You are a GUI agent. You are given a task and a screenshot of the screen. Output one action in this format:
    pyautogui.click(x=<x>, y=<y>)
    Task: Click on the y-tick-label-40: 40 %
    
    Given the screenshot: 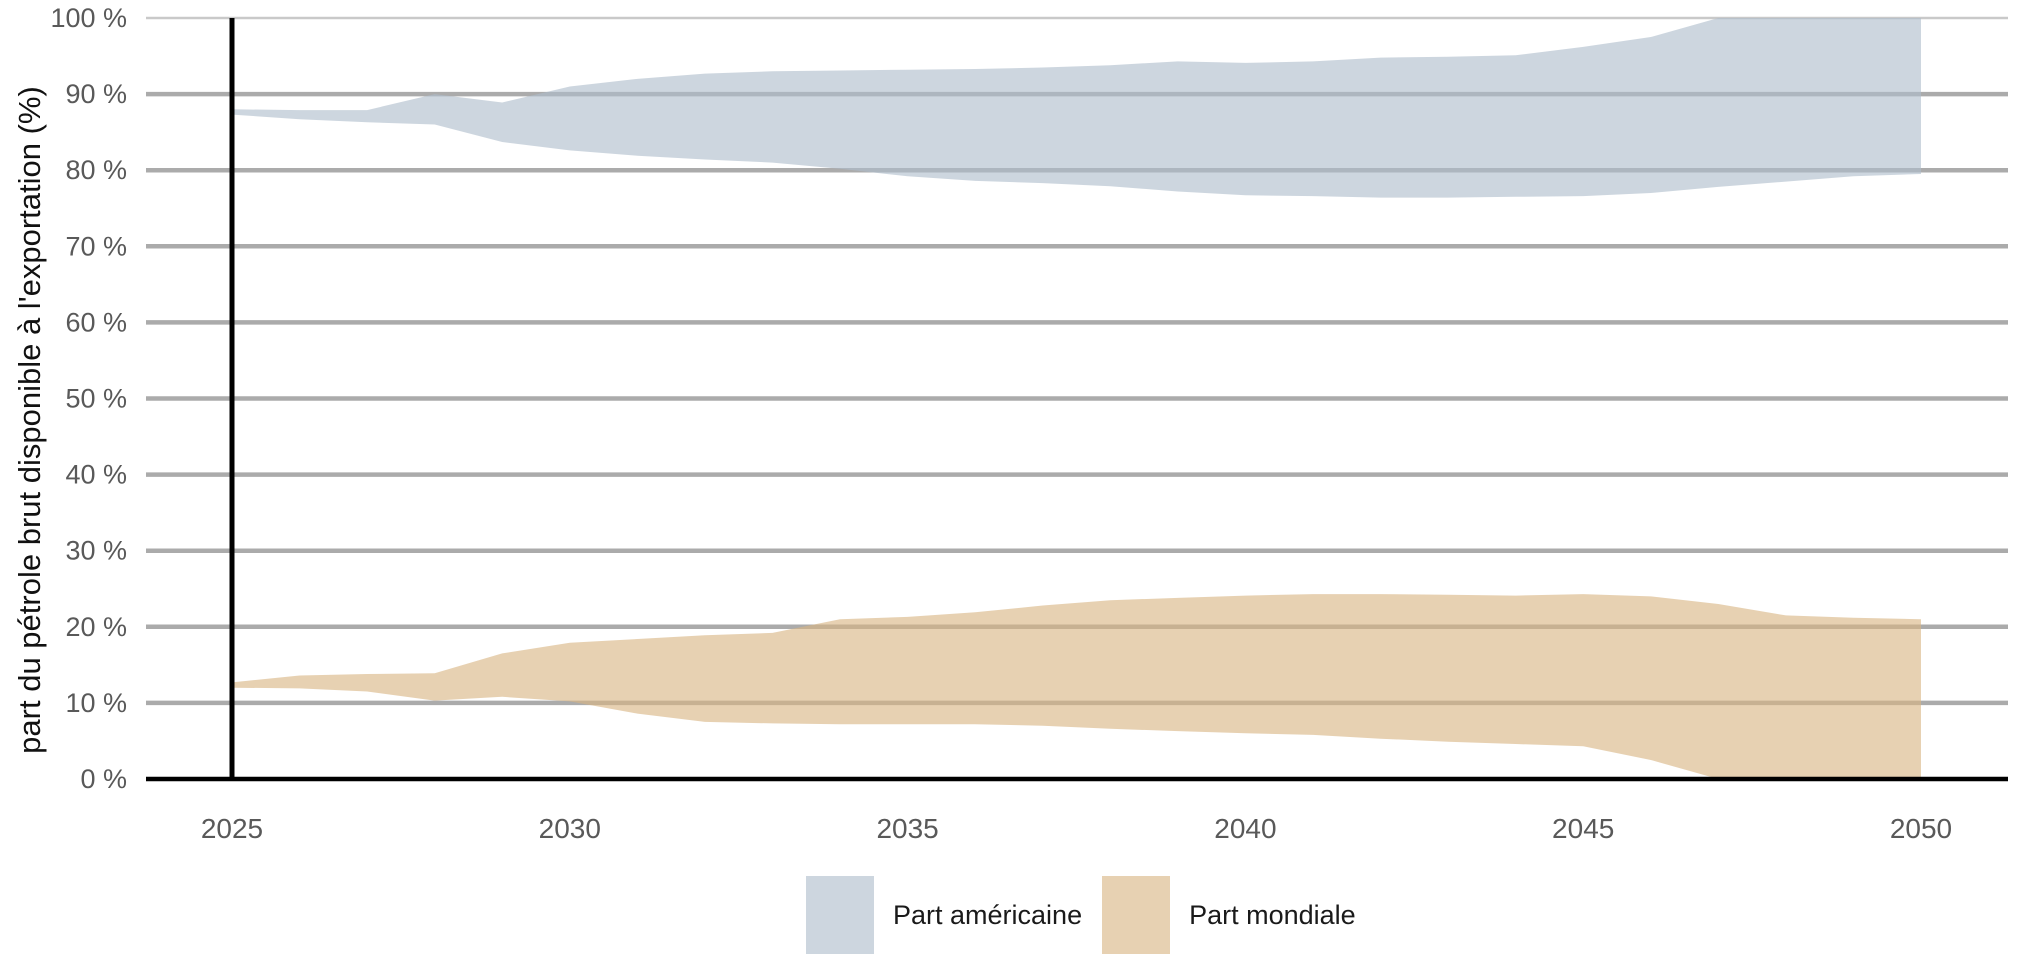 What is the action you would take?
    pyautogui.click(x=96, y=475)
    